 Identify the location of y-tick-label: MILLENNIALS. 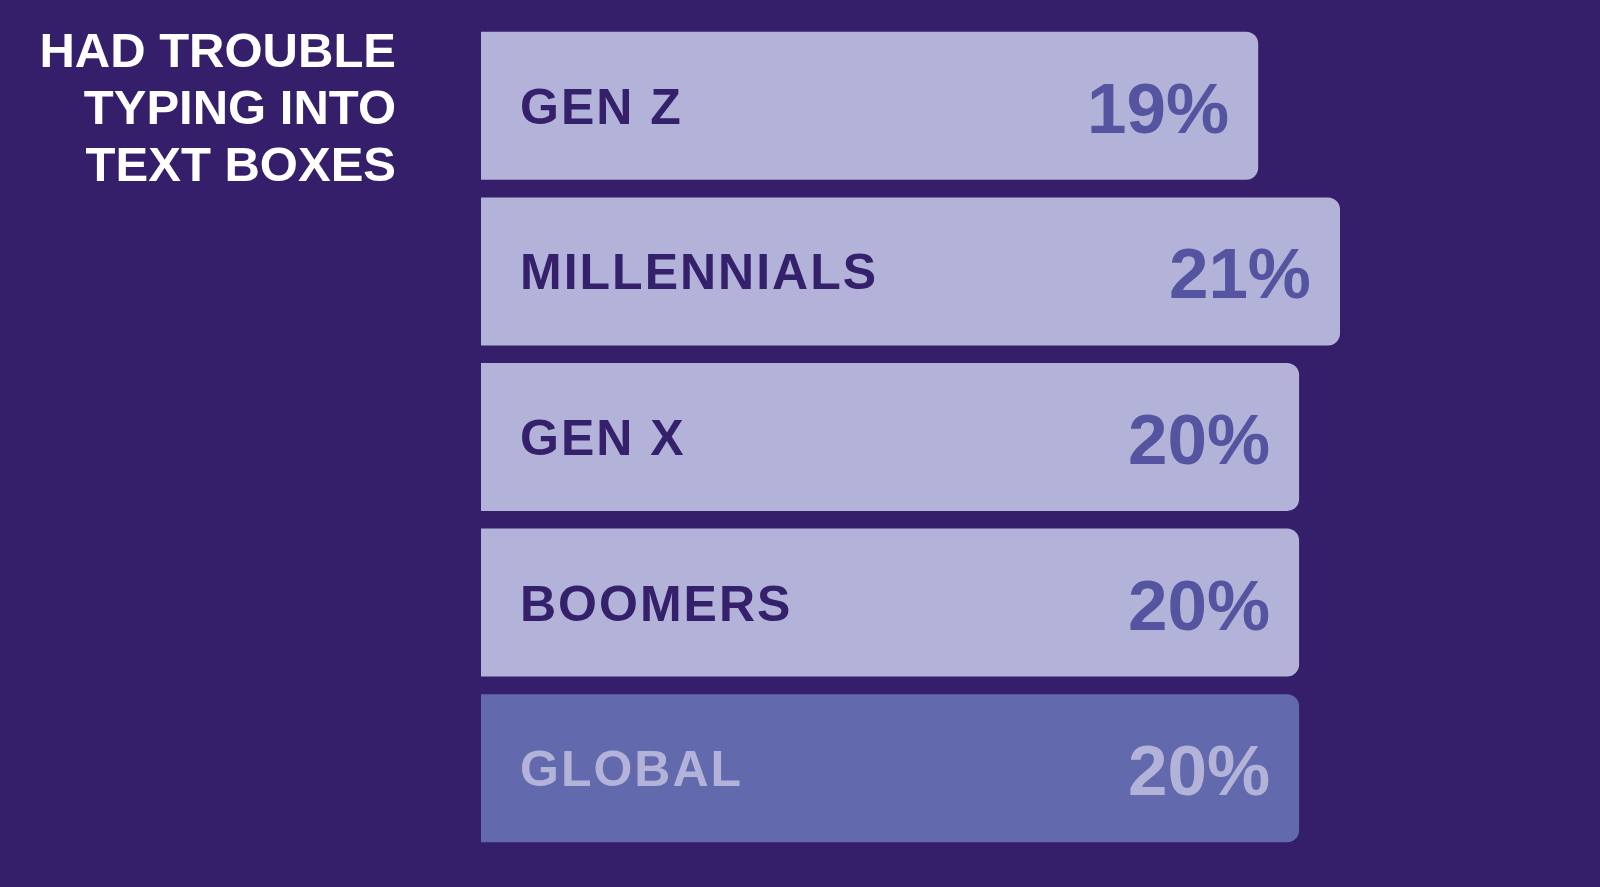
(699, 272).